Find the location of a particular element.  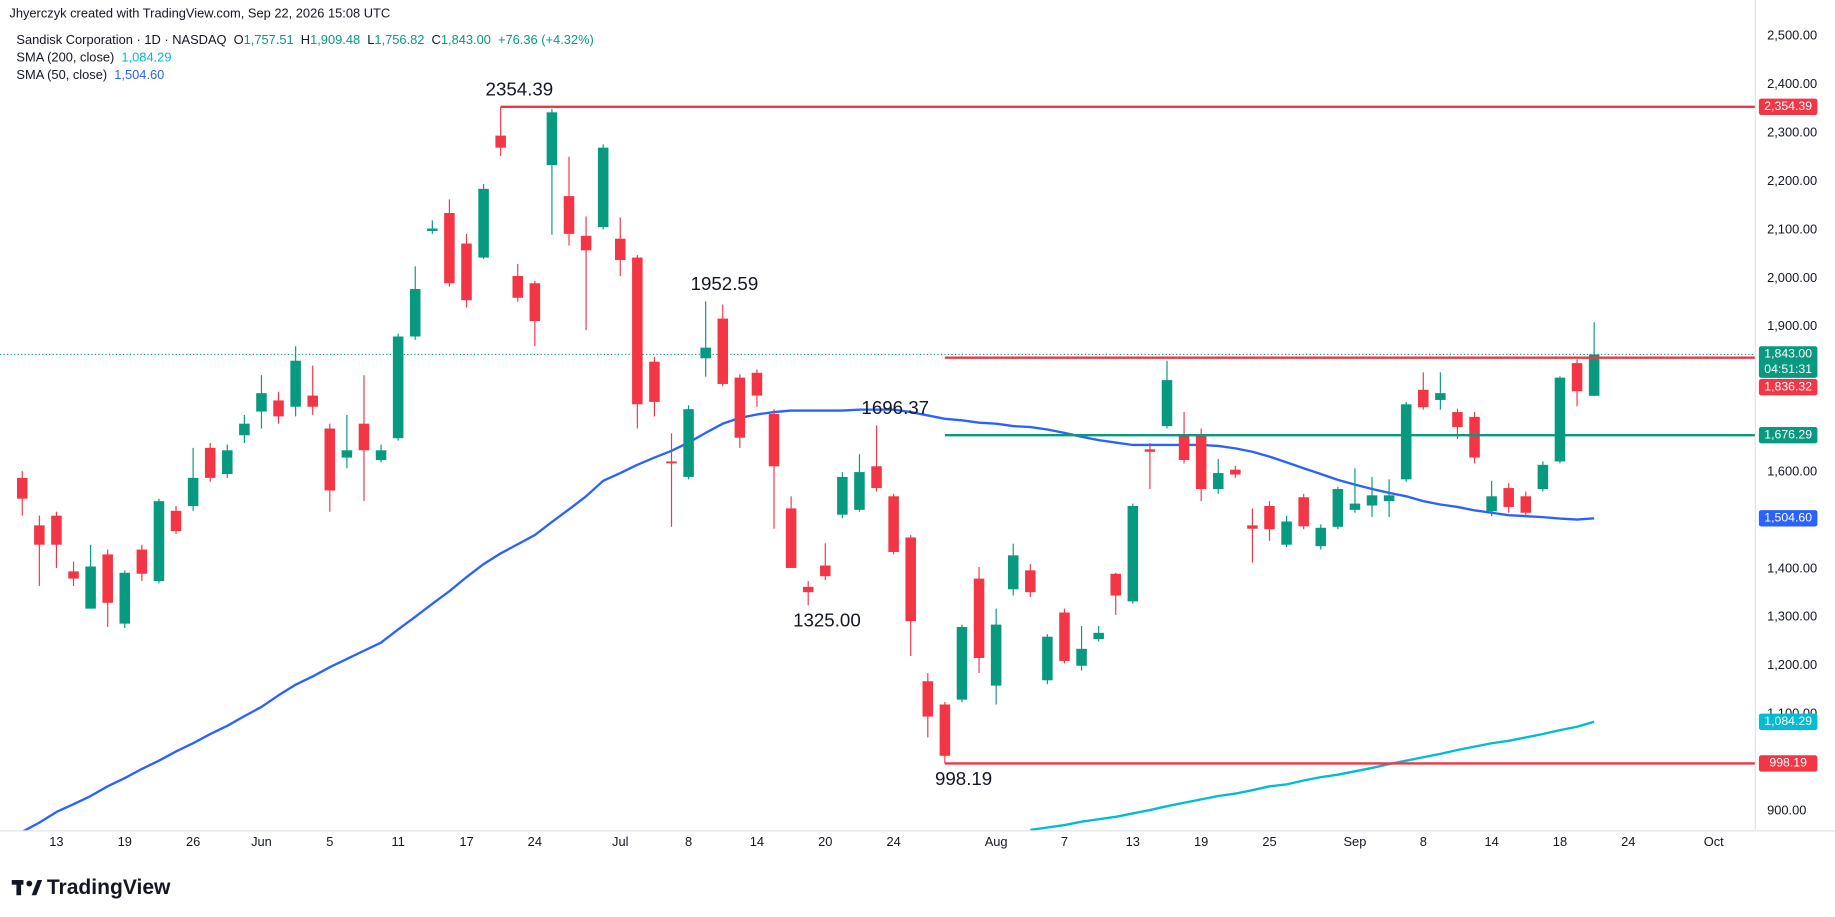

level-badge: 1,836.32 is located at coordinates (1788, 386).